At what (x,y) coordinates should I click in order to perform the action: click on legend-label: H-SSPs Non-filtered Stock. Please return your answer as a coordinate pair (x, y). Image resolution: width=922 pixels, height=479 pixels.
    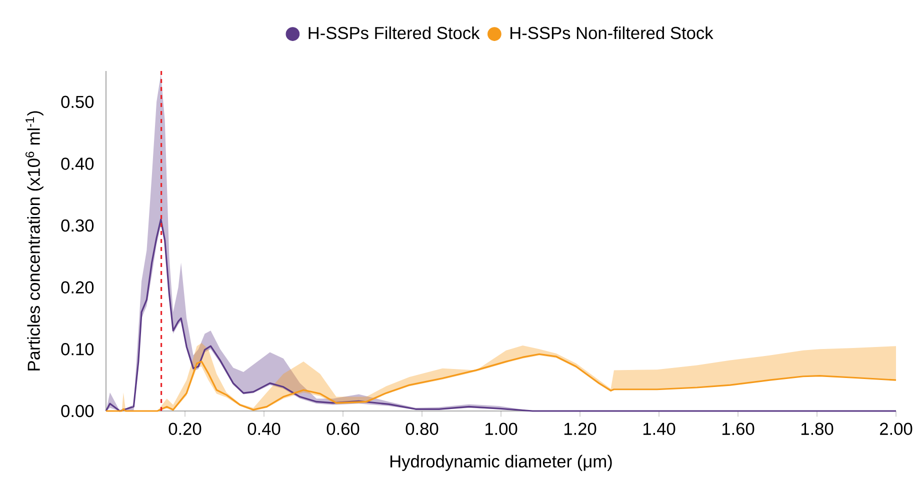
    Looking at the image, I should click on (612, 33).